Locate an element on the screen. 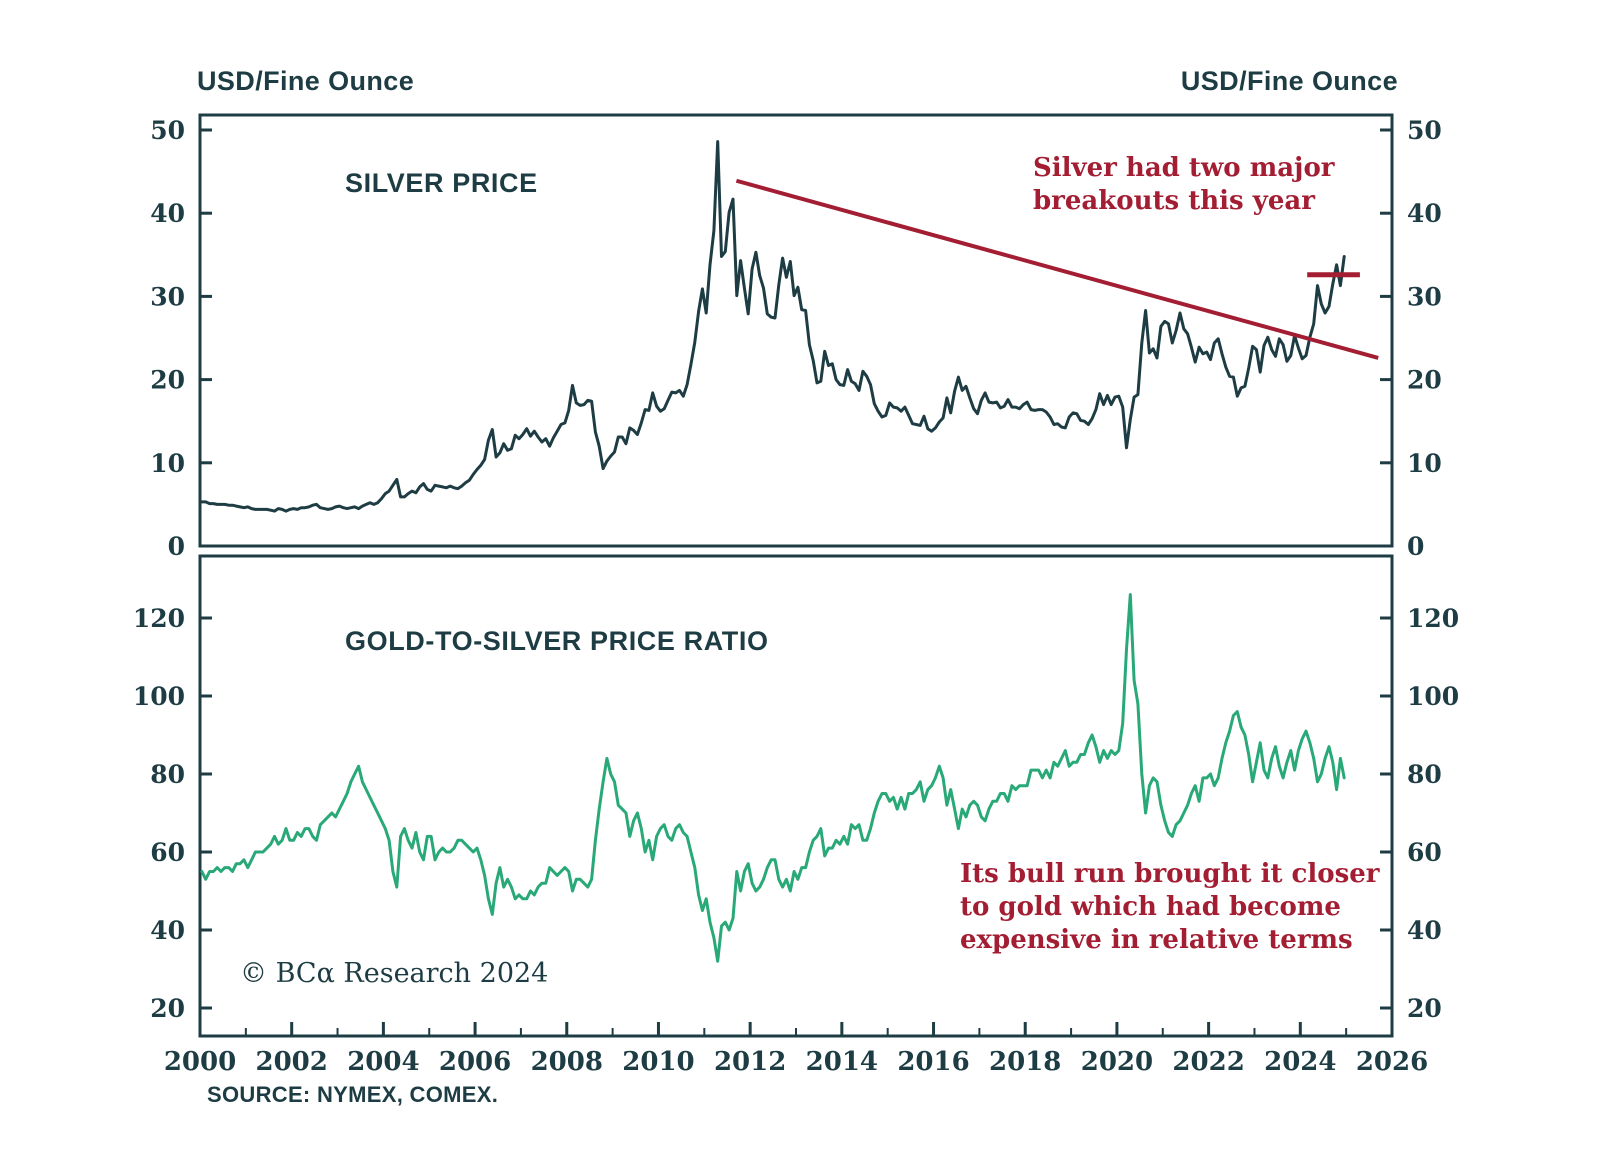 This screenshot has width=1600, height=1161. x-tick-label: 2024 is located at coordinates (1300, 1062).